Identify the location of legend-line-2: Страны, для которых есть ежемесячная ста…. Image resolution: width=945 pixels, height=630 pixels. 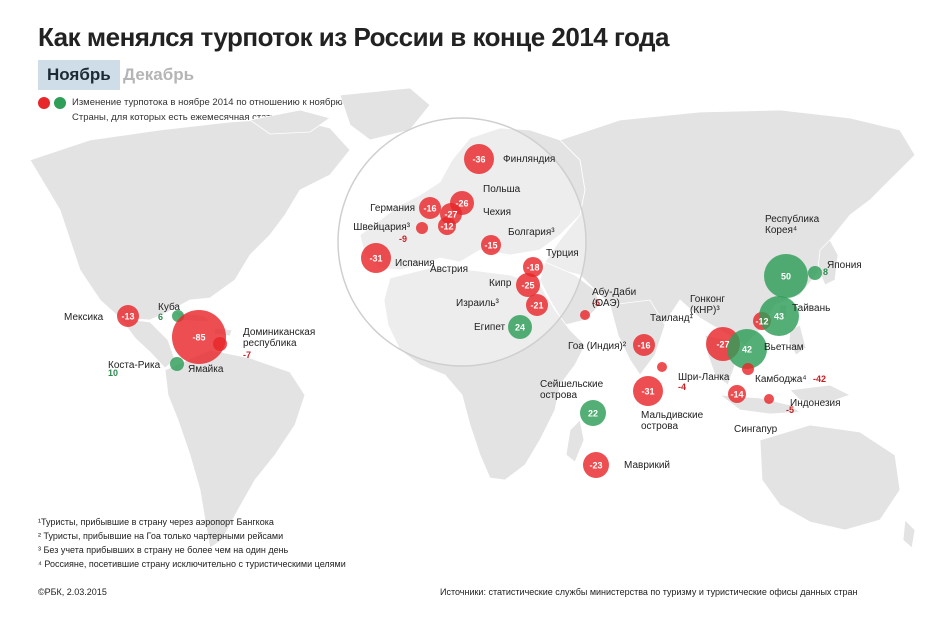
(186, 117).